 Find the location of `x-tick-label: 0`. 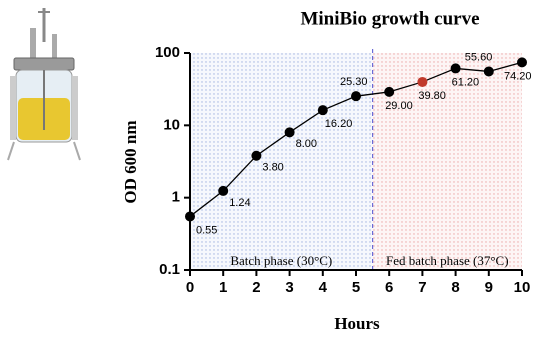

x-tick-label: 0 is located at coordinates (190, 287).